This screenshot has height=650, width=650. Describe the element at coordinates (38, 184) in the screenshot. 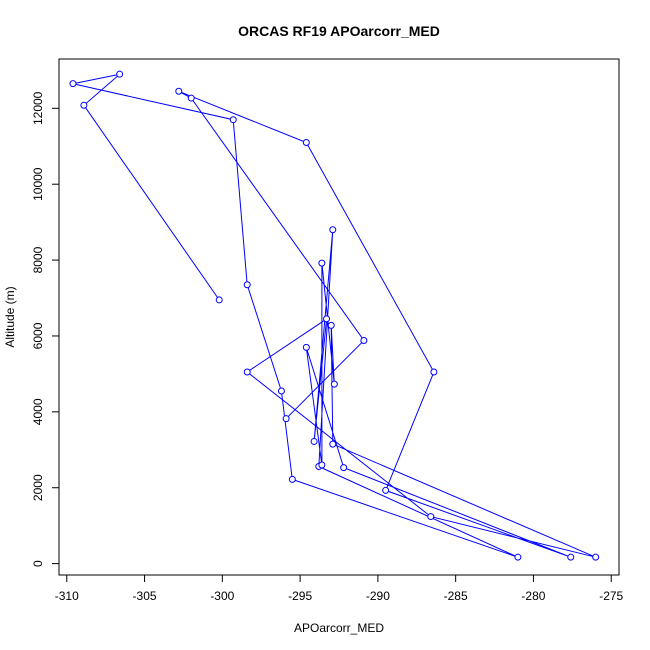

I see `y-tick-label: 10000` at that location.